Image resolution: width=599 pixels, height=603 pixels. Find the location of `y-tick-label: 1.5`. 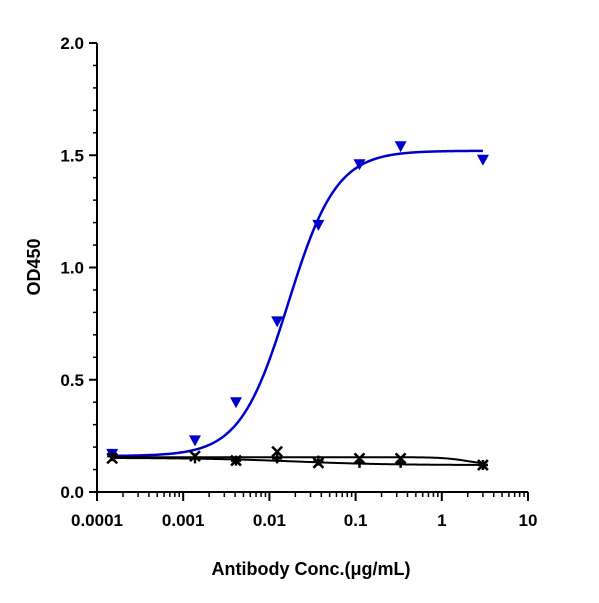

y-tick-label: 1.5 is located at coordinates (72, 155).